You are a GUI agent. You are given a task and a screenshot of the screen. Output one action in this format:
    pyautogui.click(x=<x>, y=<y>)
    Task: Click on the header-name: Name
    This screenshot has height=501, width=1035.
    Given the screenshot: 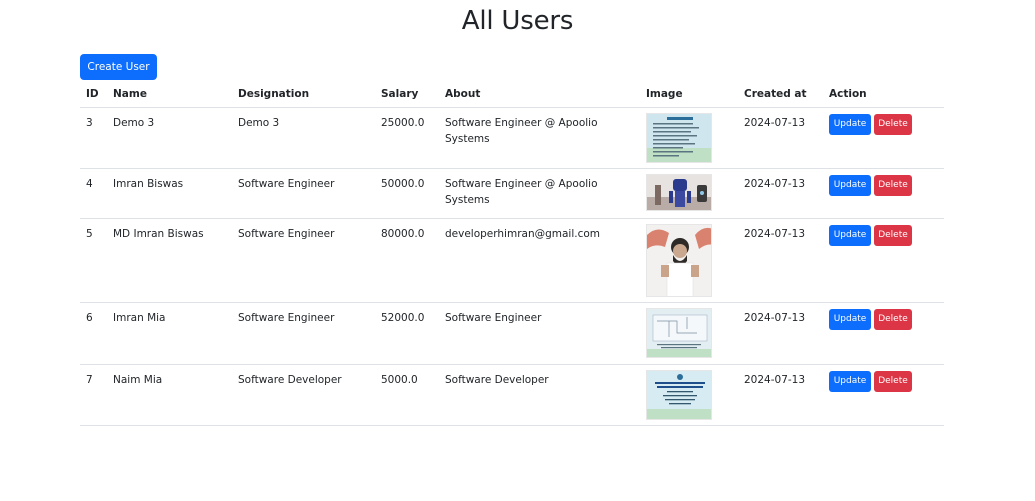 What is the action you would take?
    pyautogui.click(x=169, y=94)
    